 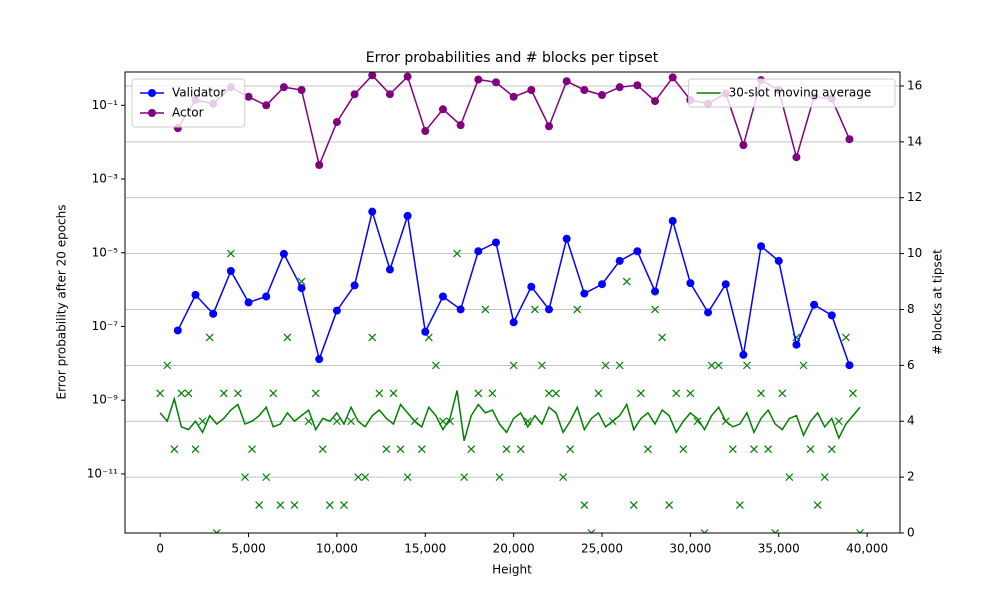 What do you see at coordinates (512, 570) in the screenshot?
I see `x-axis-label: Height` at bounding box center [512, 570].